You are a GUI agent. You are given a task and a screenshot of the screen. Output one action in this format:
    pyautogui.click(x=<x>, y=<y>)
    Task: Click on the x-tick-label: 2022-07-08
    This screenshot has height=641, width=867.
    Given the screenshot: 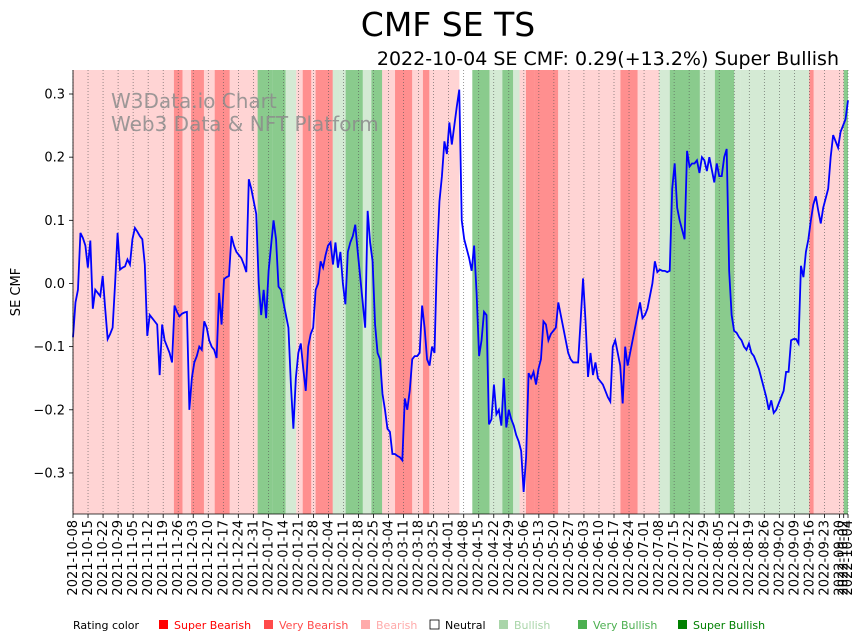 What is the action you would take?
    pyautogui.click(x=659, y=558)
    